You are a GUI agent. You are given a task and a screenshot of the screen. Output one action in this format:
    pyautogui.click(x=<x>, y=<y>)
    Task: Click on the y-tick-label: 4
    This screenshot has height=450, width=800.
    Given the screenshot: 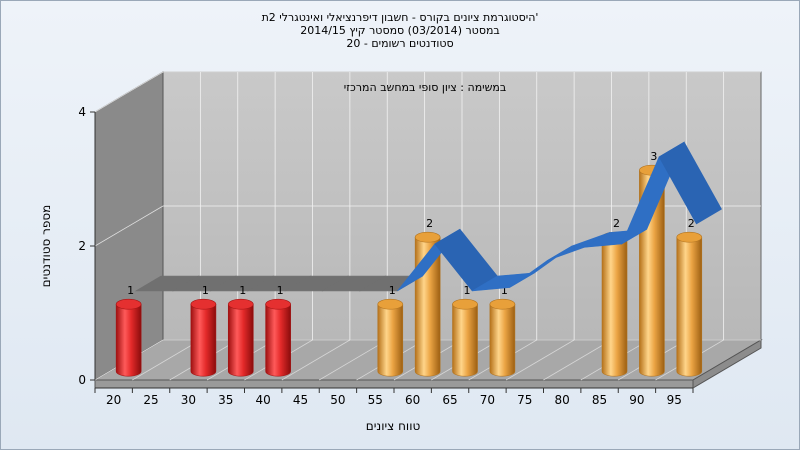 What is the action you would take?
    pyautogui.click(x=82, y=112)
    